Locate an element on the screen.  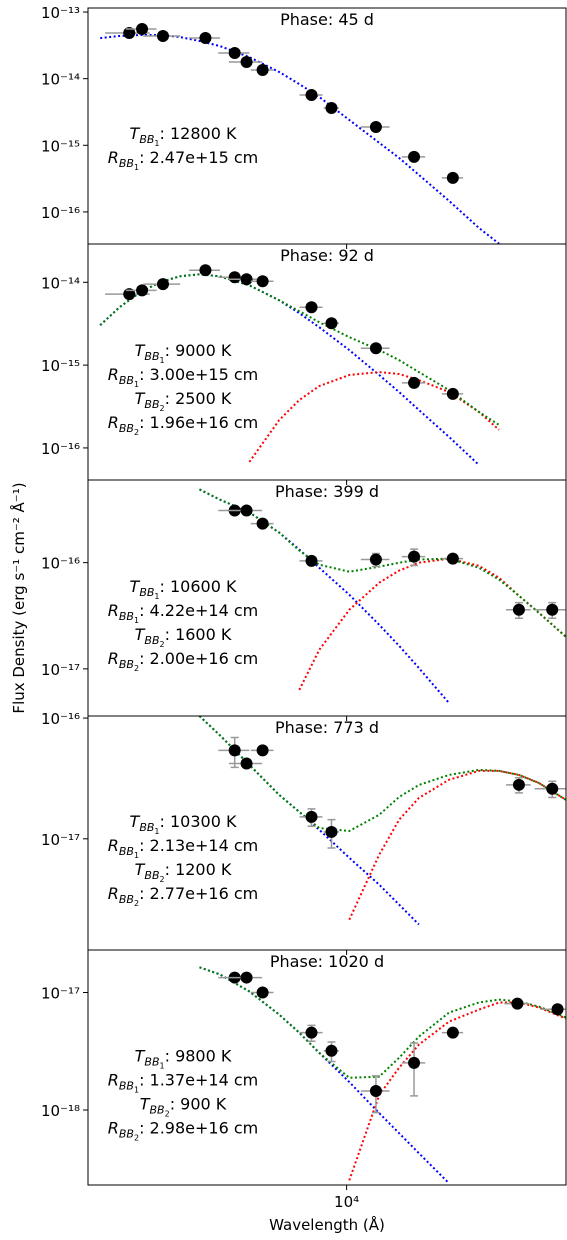
value-text: : 10600 K is located at coordinates (198, 586).